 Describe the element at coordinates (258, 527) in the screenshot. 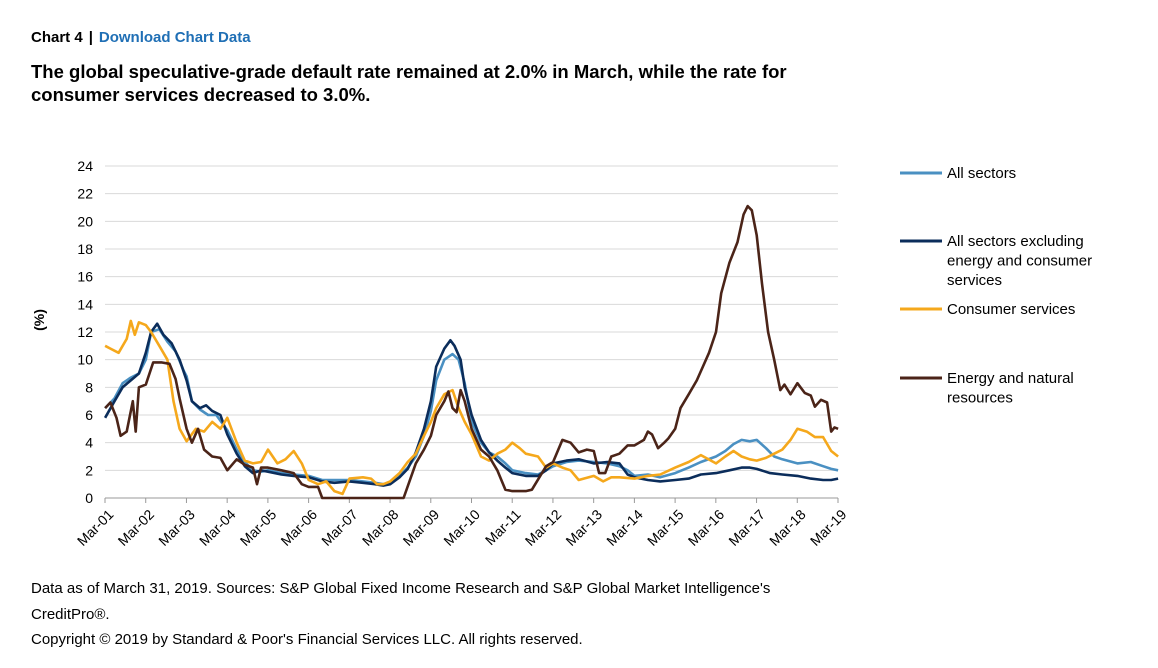

I see `x-tick-label: Mar-05` at that location.